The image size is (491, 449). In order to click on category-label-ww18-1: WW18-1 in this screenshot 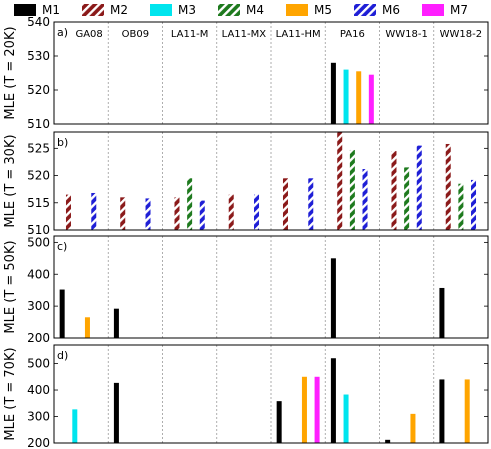, I will do `click(406, 34)`.